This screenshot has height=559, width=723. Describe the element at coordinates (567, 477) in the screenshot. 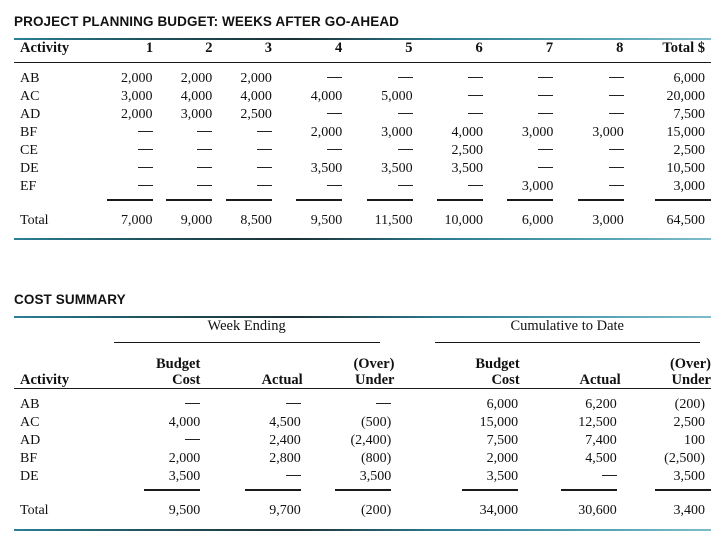

I see `cost-cell-cum-actual` at that location.